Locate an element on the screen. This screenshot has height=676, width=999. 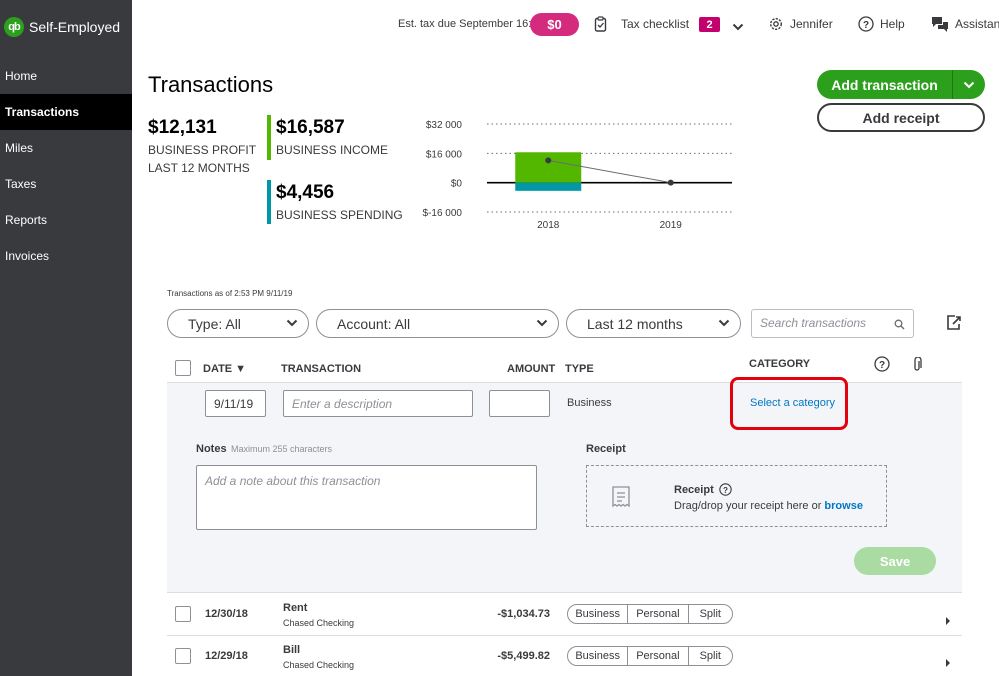
chart-ytick-label: $-16 000 is located at coordinates (443, 213).